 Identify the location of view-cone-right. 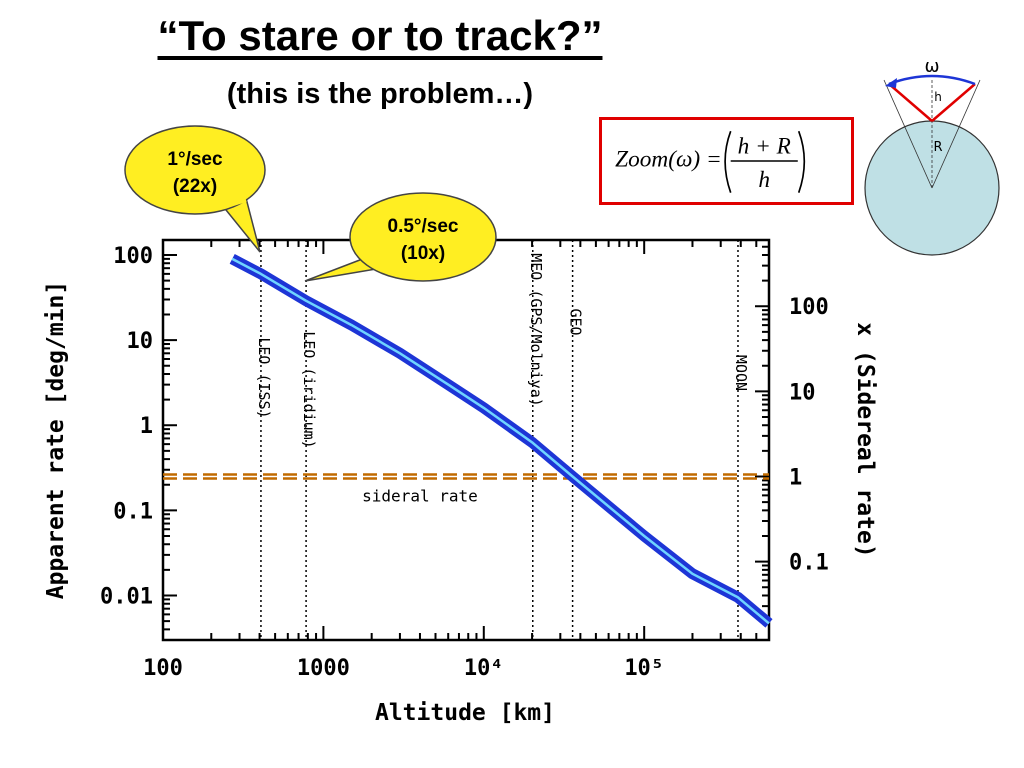
(953, 102).